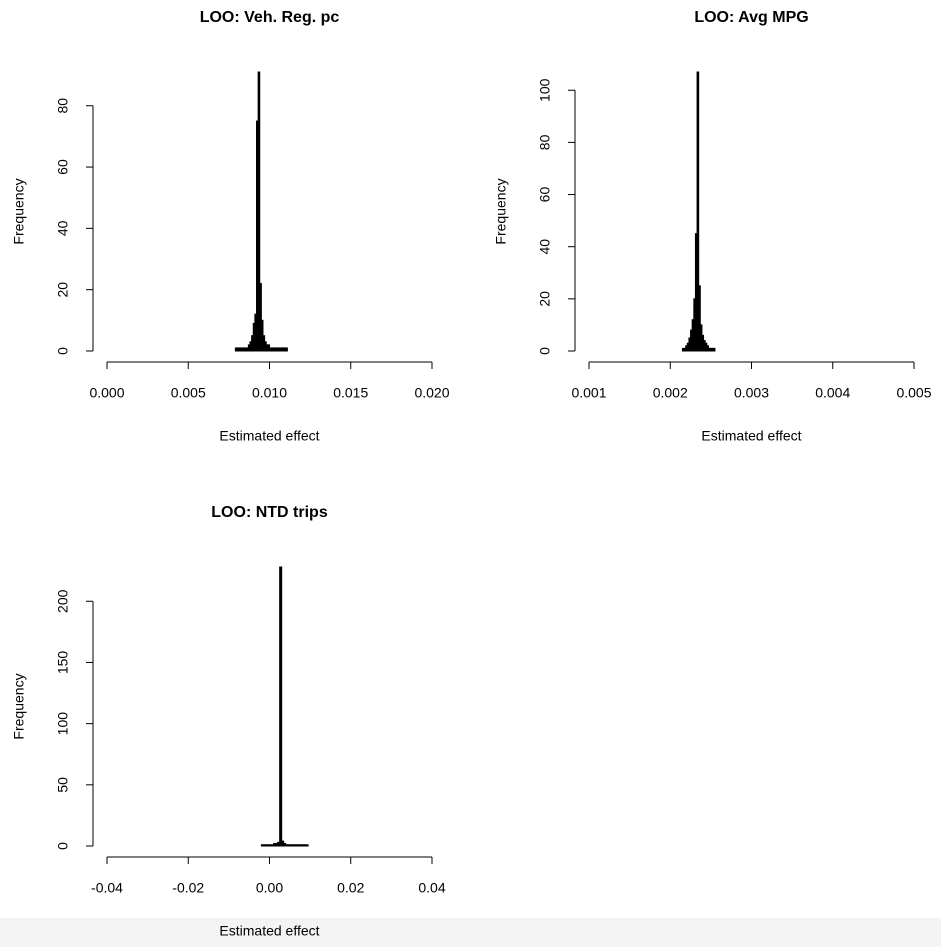 This screenshot has height=947, width=941. I want to click on x-tick-label: 0.003, so click(751, 393).